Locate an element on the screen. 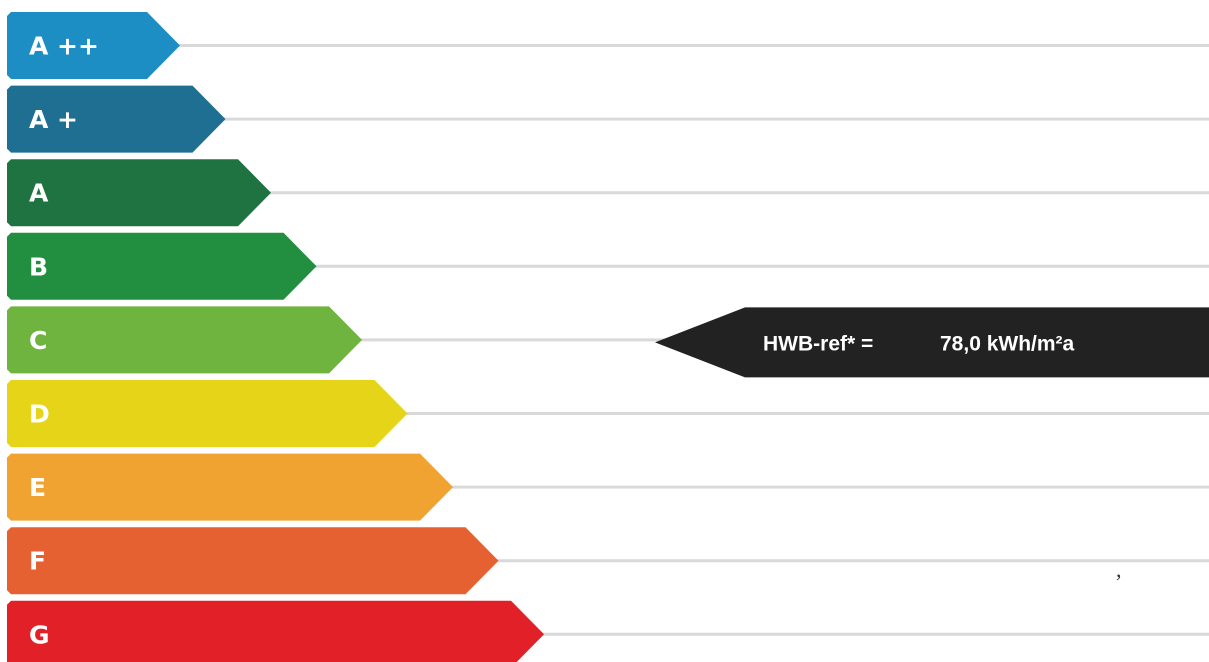  hwb-indicator: HWB-ref* = 78,0 kWh/m²a is located at coordinates (932, 342).